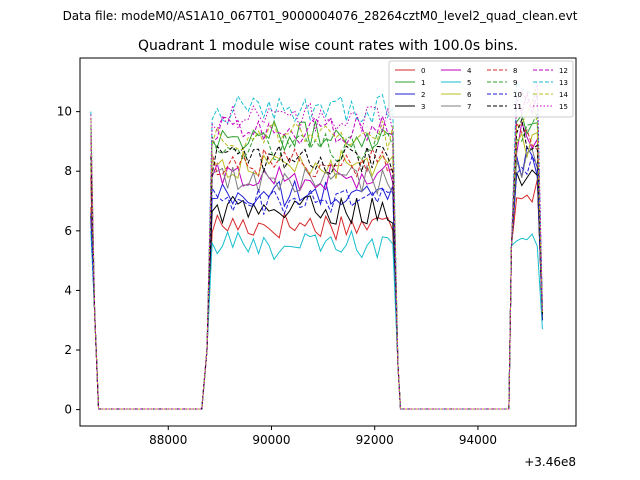 This screenshot has height=480, width=640. I want to click on y-tick-label: 8, so click(68, 171).